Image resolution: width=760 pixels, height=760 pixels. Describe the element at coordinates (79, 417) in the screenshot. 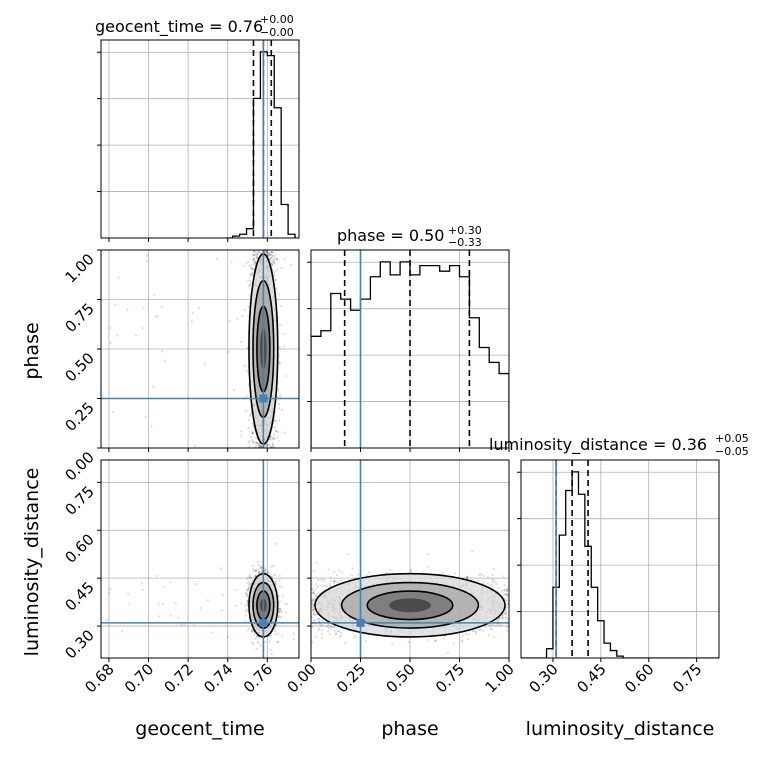

I see `tick-label-y: 0.25` at that location.